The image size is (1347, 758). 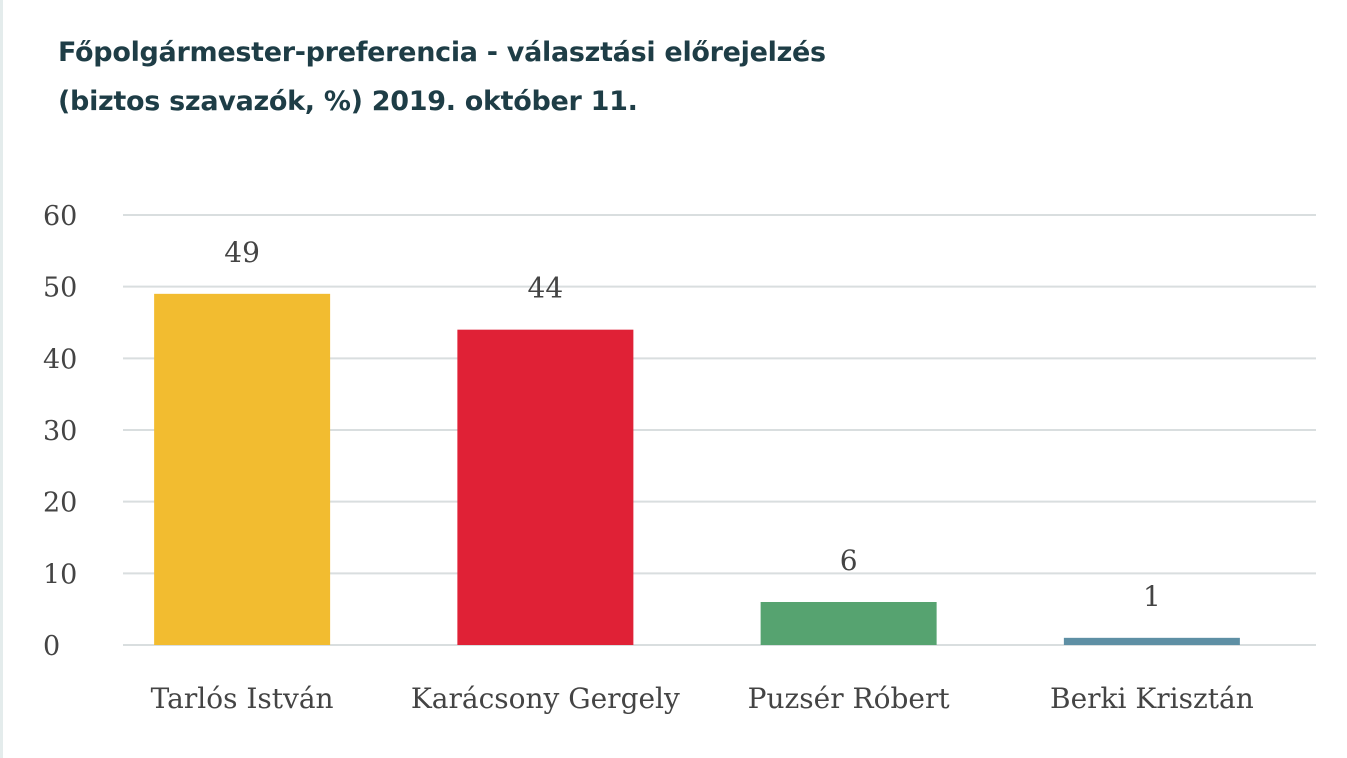 What do you see at coordinates (51, 646) in the screenshot?
I see `y-tick-label: 0` at bounding box center [51, 646].